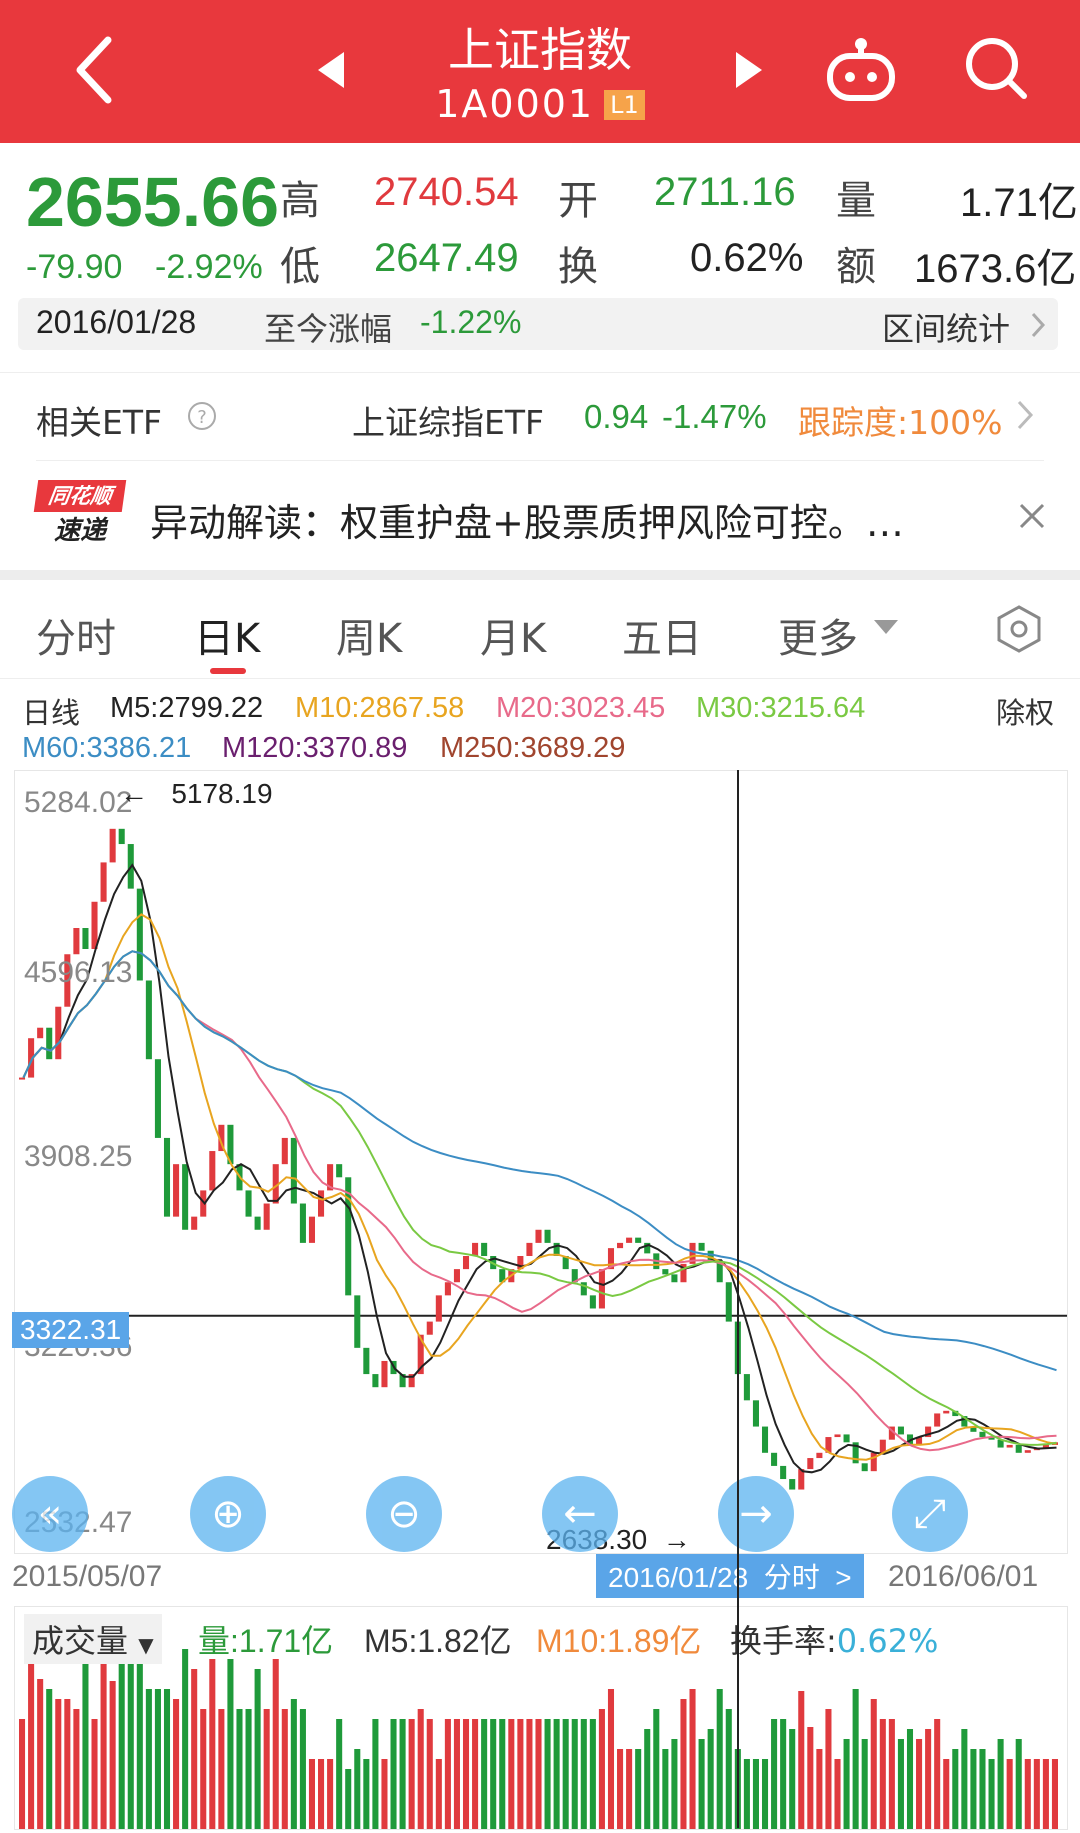 Image resolution: width=1080 pixels, height=1833 pixels. Describe the element at coordinates (332, 70) in the screenshot. I see `triangle-left-icon` at that location.